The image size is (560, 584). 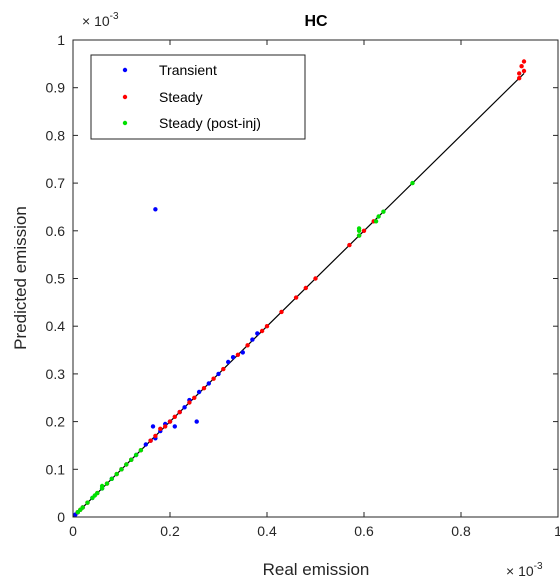 I want to click on x-tick-label: 0.4, so click(x=267, y=531).